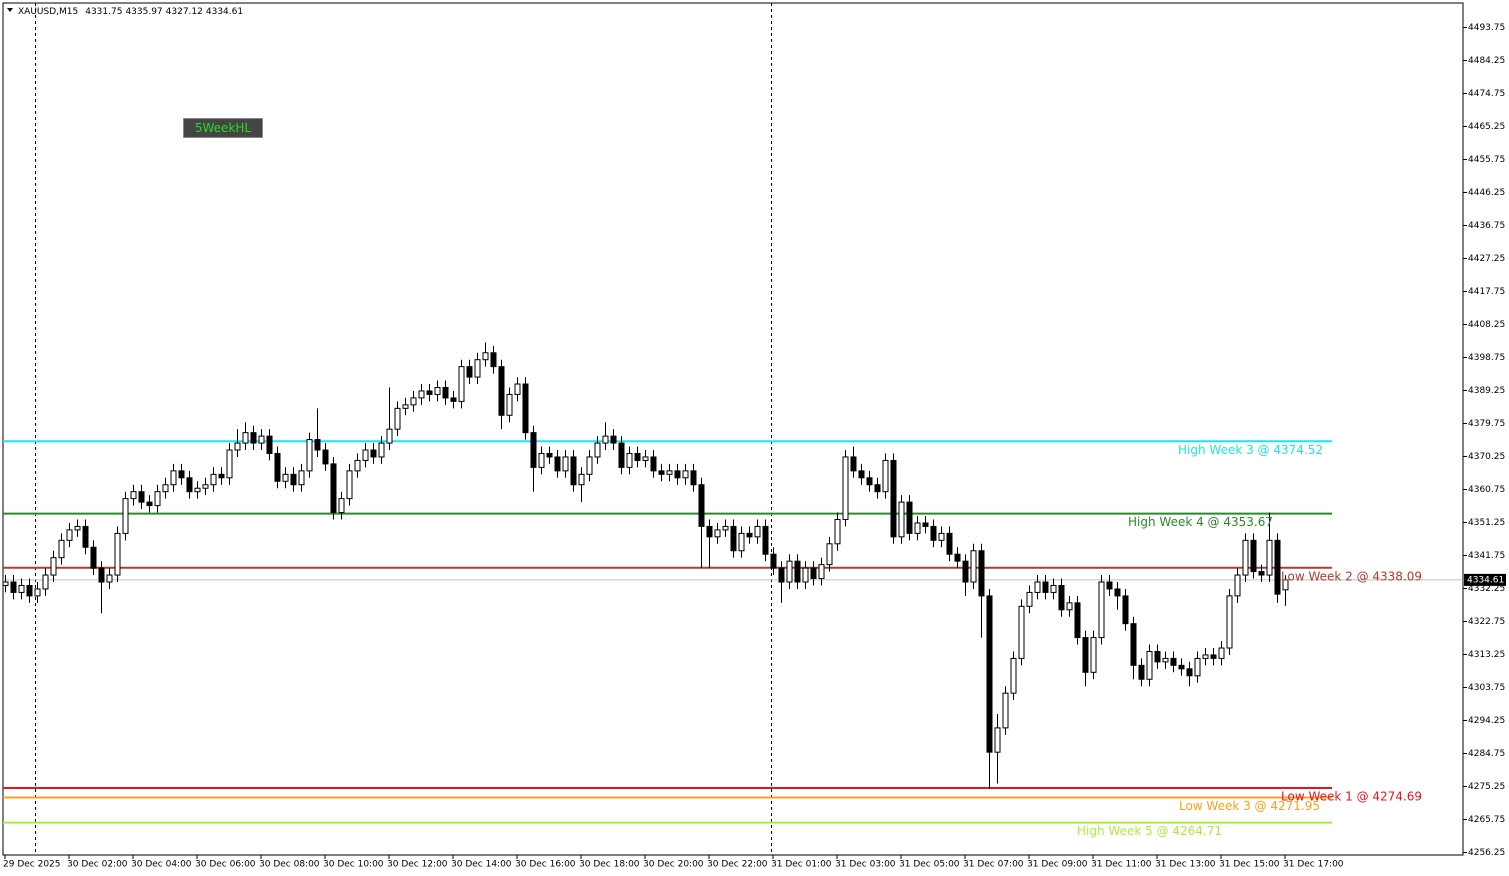 The image size is (1509, 876). Describe the element at coordinates (1486, 292) in the screenshot. I see `y-tick-label: 4417.75` at that location.